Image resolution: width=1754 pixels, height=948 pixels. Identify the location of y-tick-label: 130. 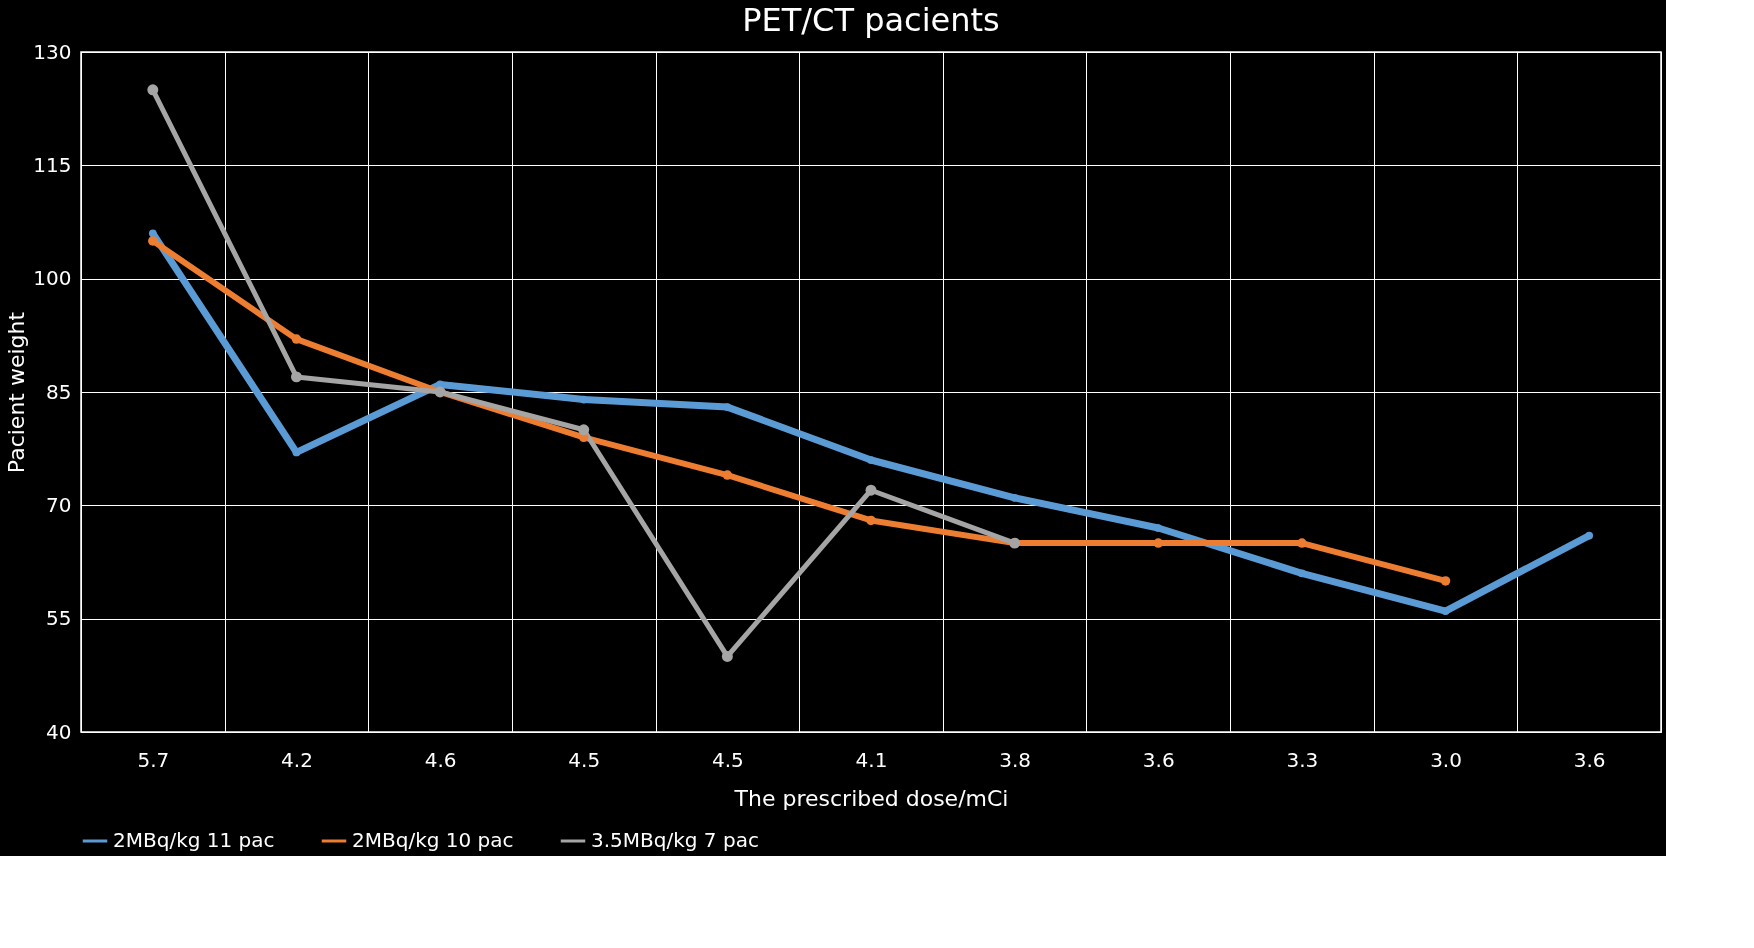
(52, 51).